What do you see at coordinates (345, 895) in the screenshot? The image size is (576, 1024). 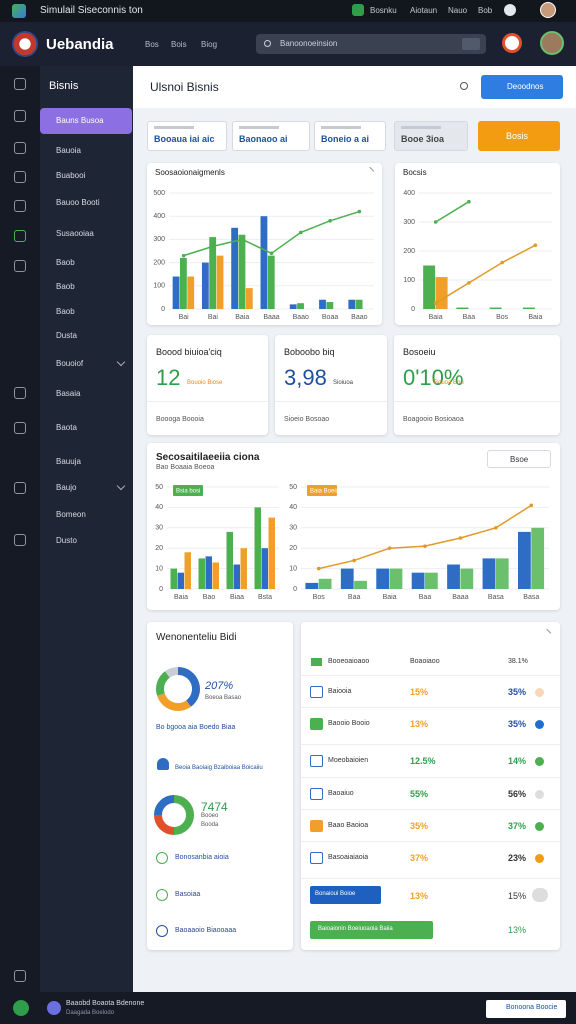 I see `table-button: Bonaioui Boioe` at bounding box center [345, 895].